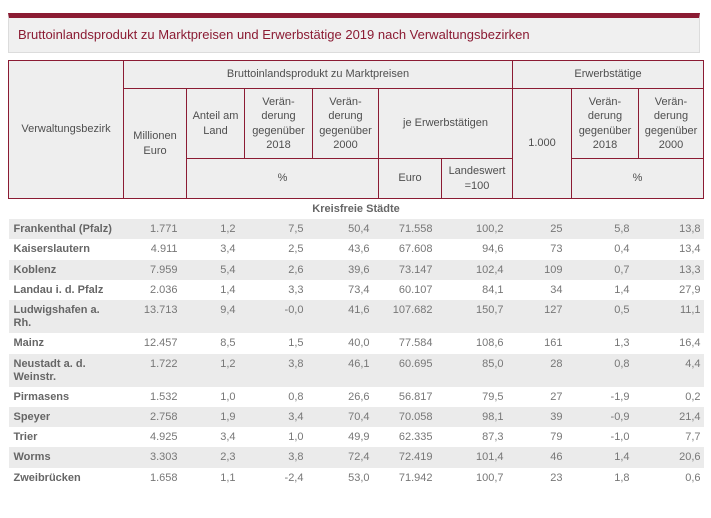 The width and height of the screenshot is (711, 518). I want to click on value-cell: 1.532, so click(163, 396).